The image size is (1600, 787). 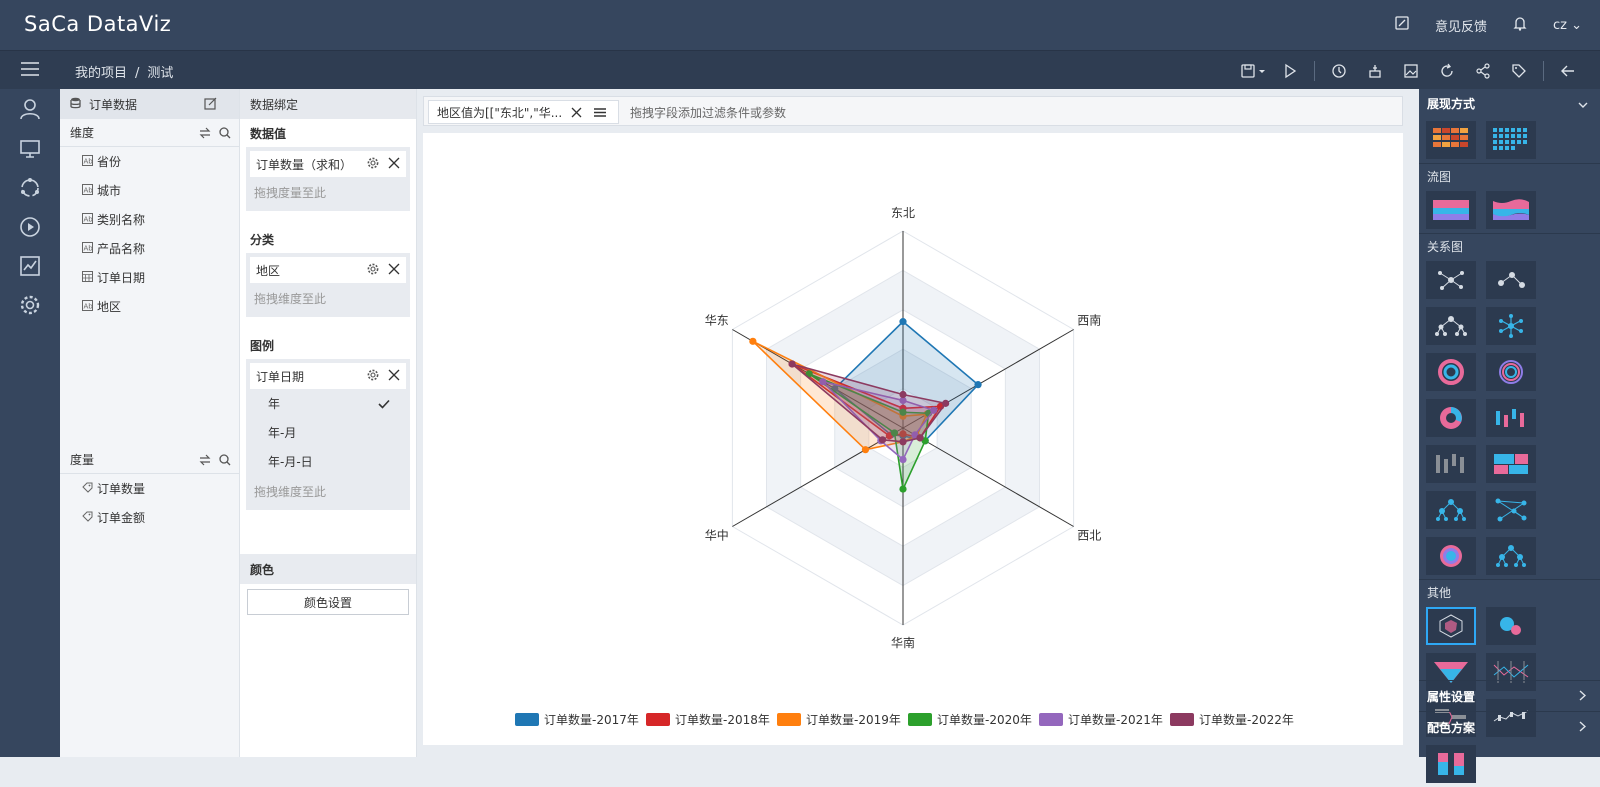 I want to click on cluster-graph-thumb, so click(x=1511, y=326).